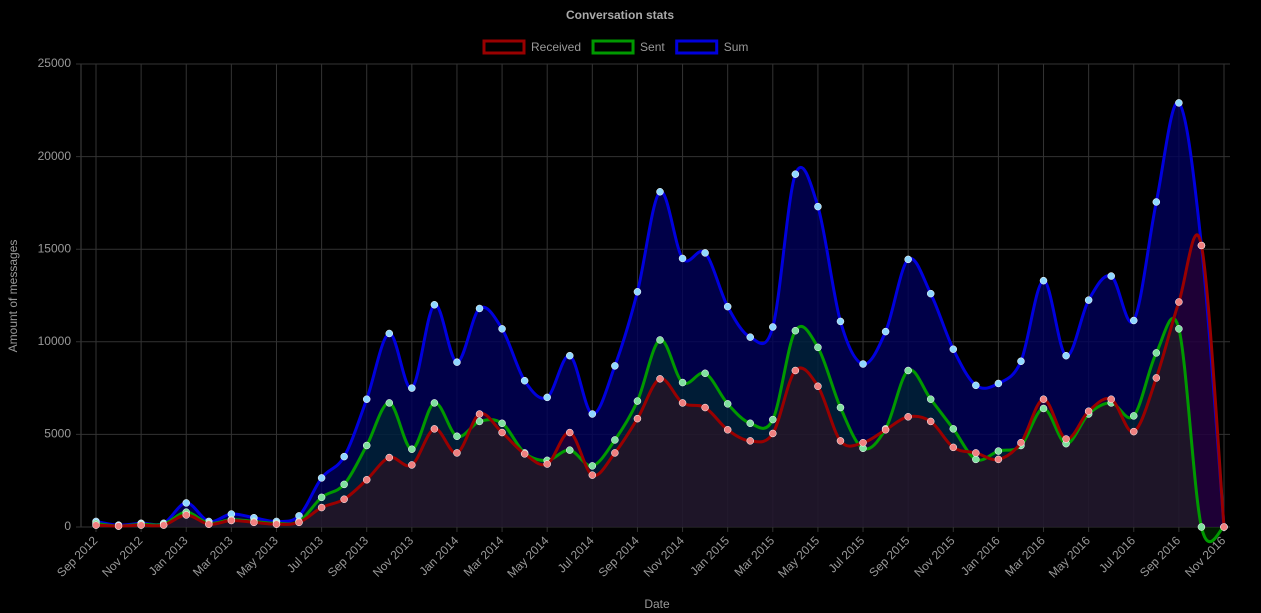 The height and width of the screenshot is (613, 1261). Describe the element at coordinates (980, 555) in the screenshot. I see `x-tick-label: Jan 2016` at that location.